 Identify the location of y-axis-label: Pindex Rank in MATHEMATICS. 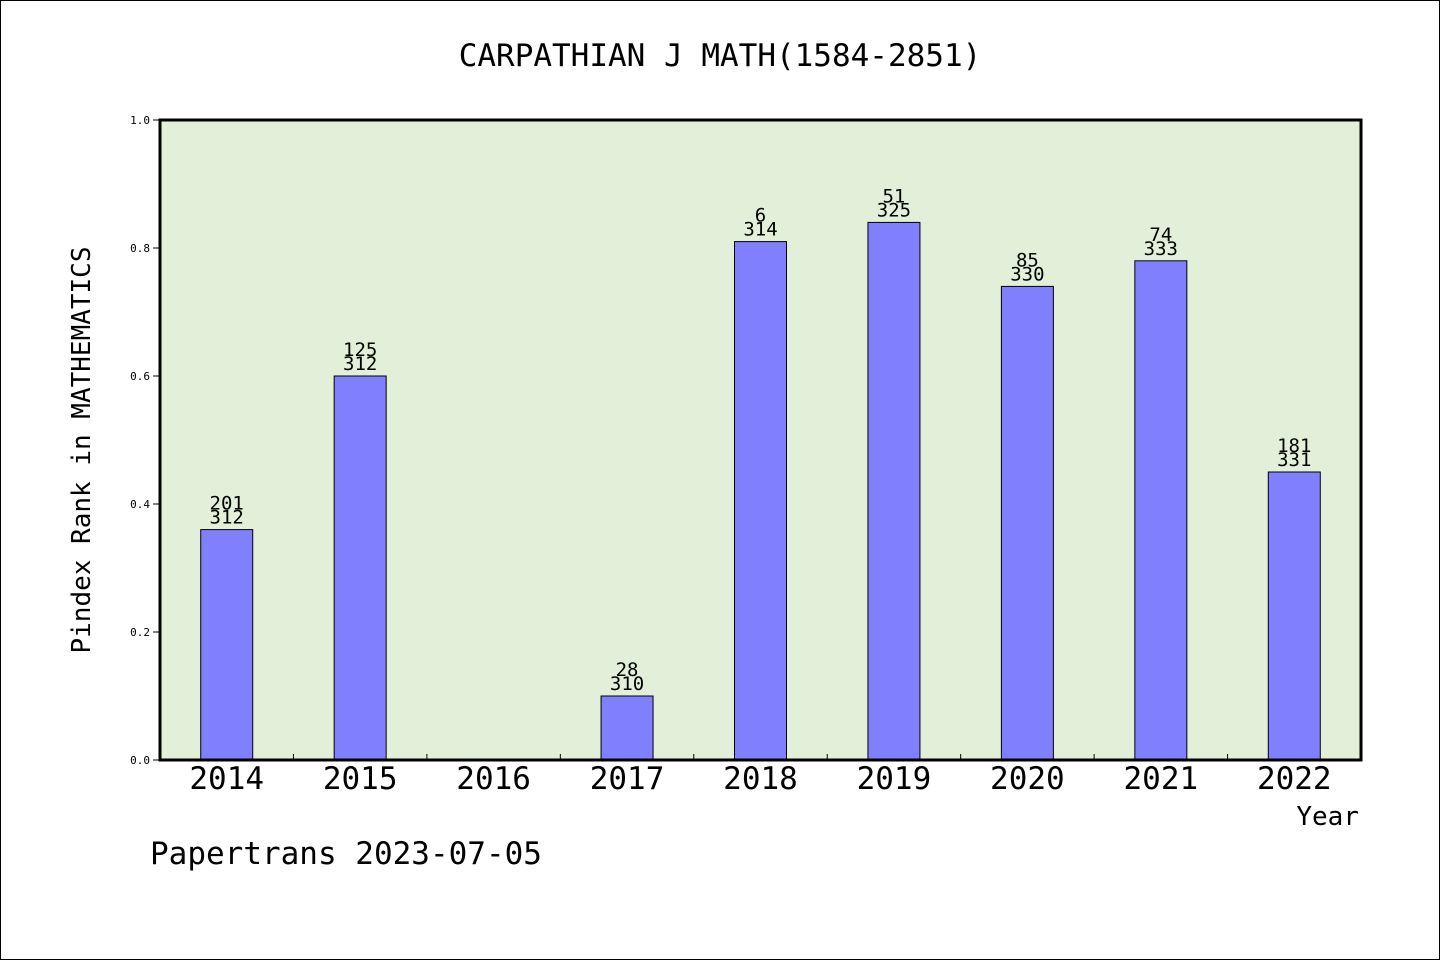
(82, 450).